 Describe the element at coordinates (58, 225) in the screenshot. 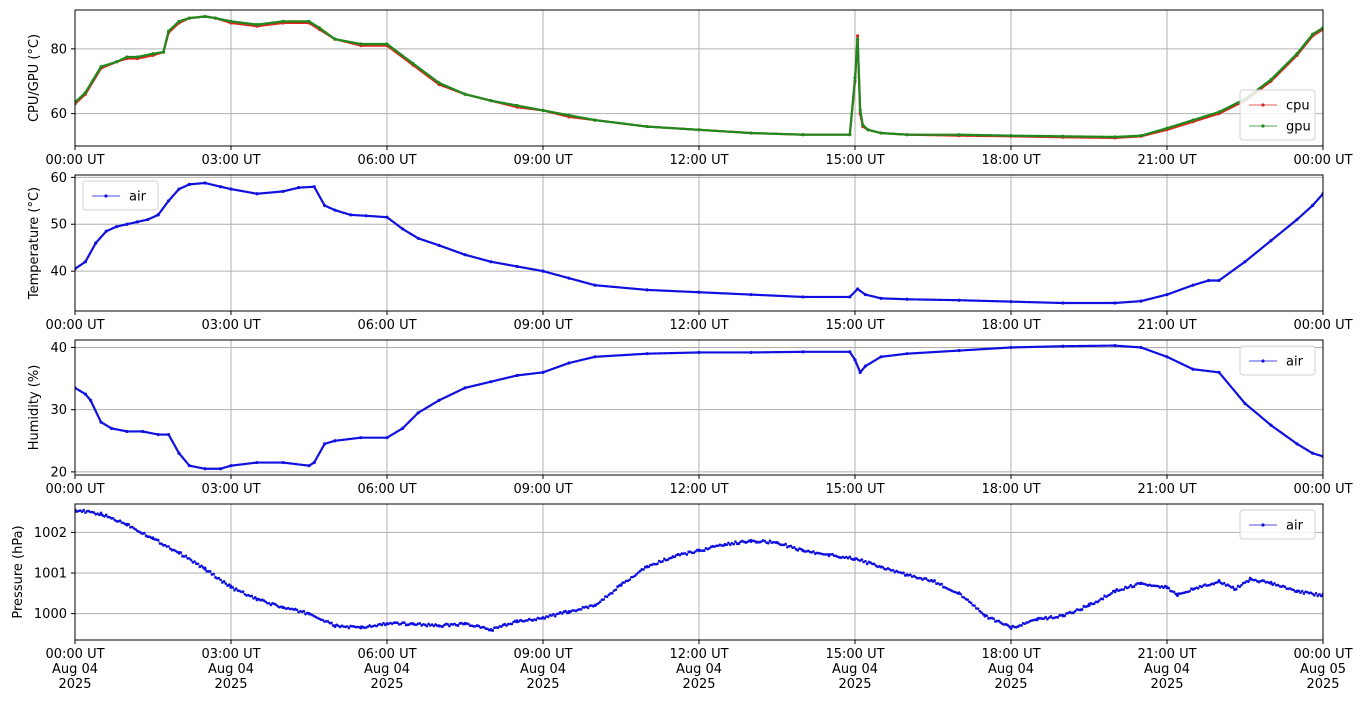

I see `y-tick-label: 50` at that location.